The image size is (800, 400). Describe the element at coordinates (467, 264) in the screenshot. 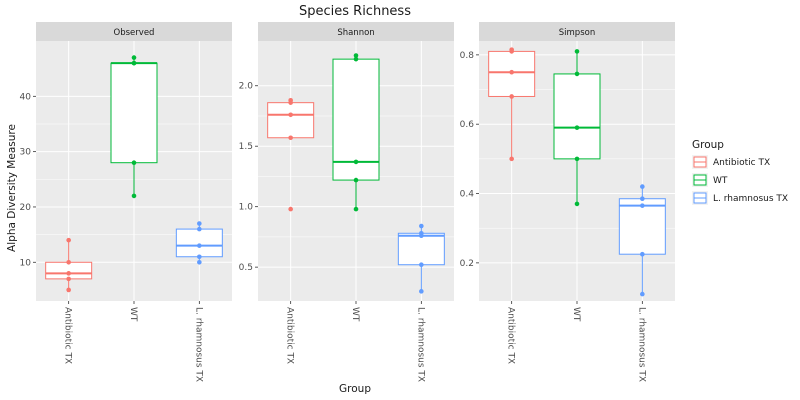

I see `y-tick-label: 0.2` at that location.